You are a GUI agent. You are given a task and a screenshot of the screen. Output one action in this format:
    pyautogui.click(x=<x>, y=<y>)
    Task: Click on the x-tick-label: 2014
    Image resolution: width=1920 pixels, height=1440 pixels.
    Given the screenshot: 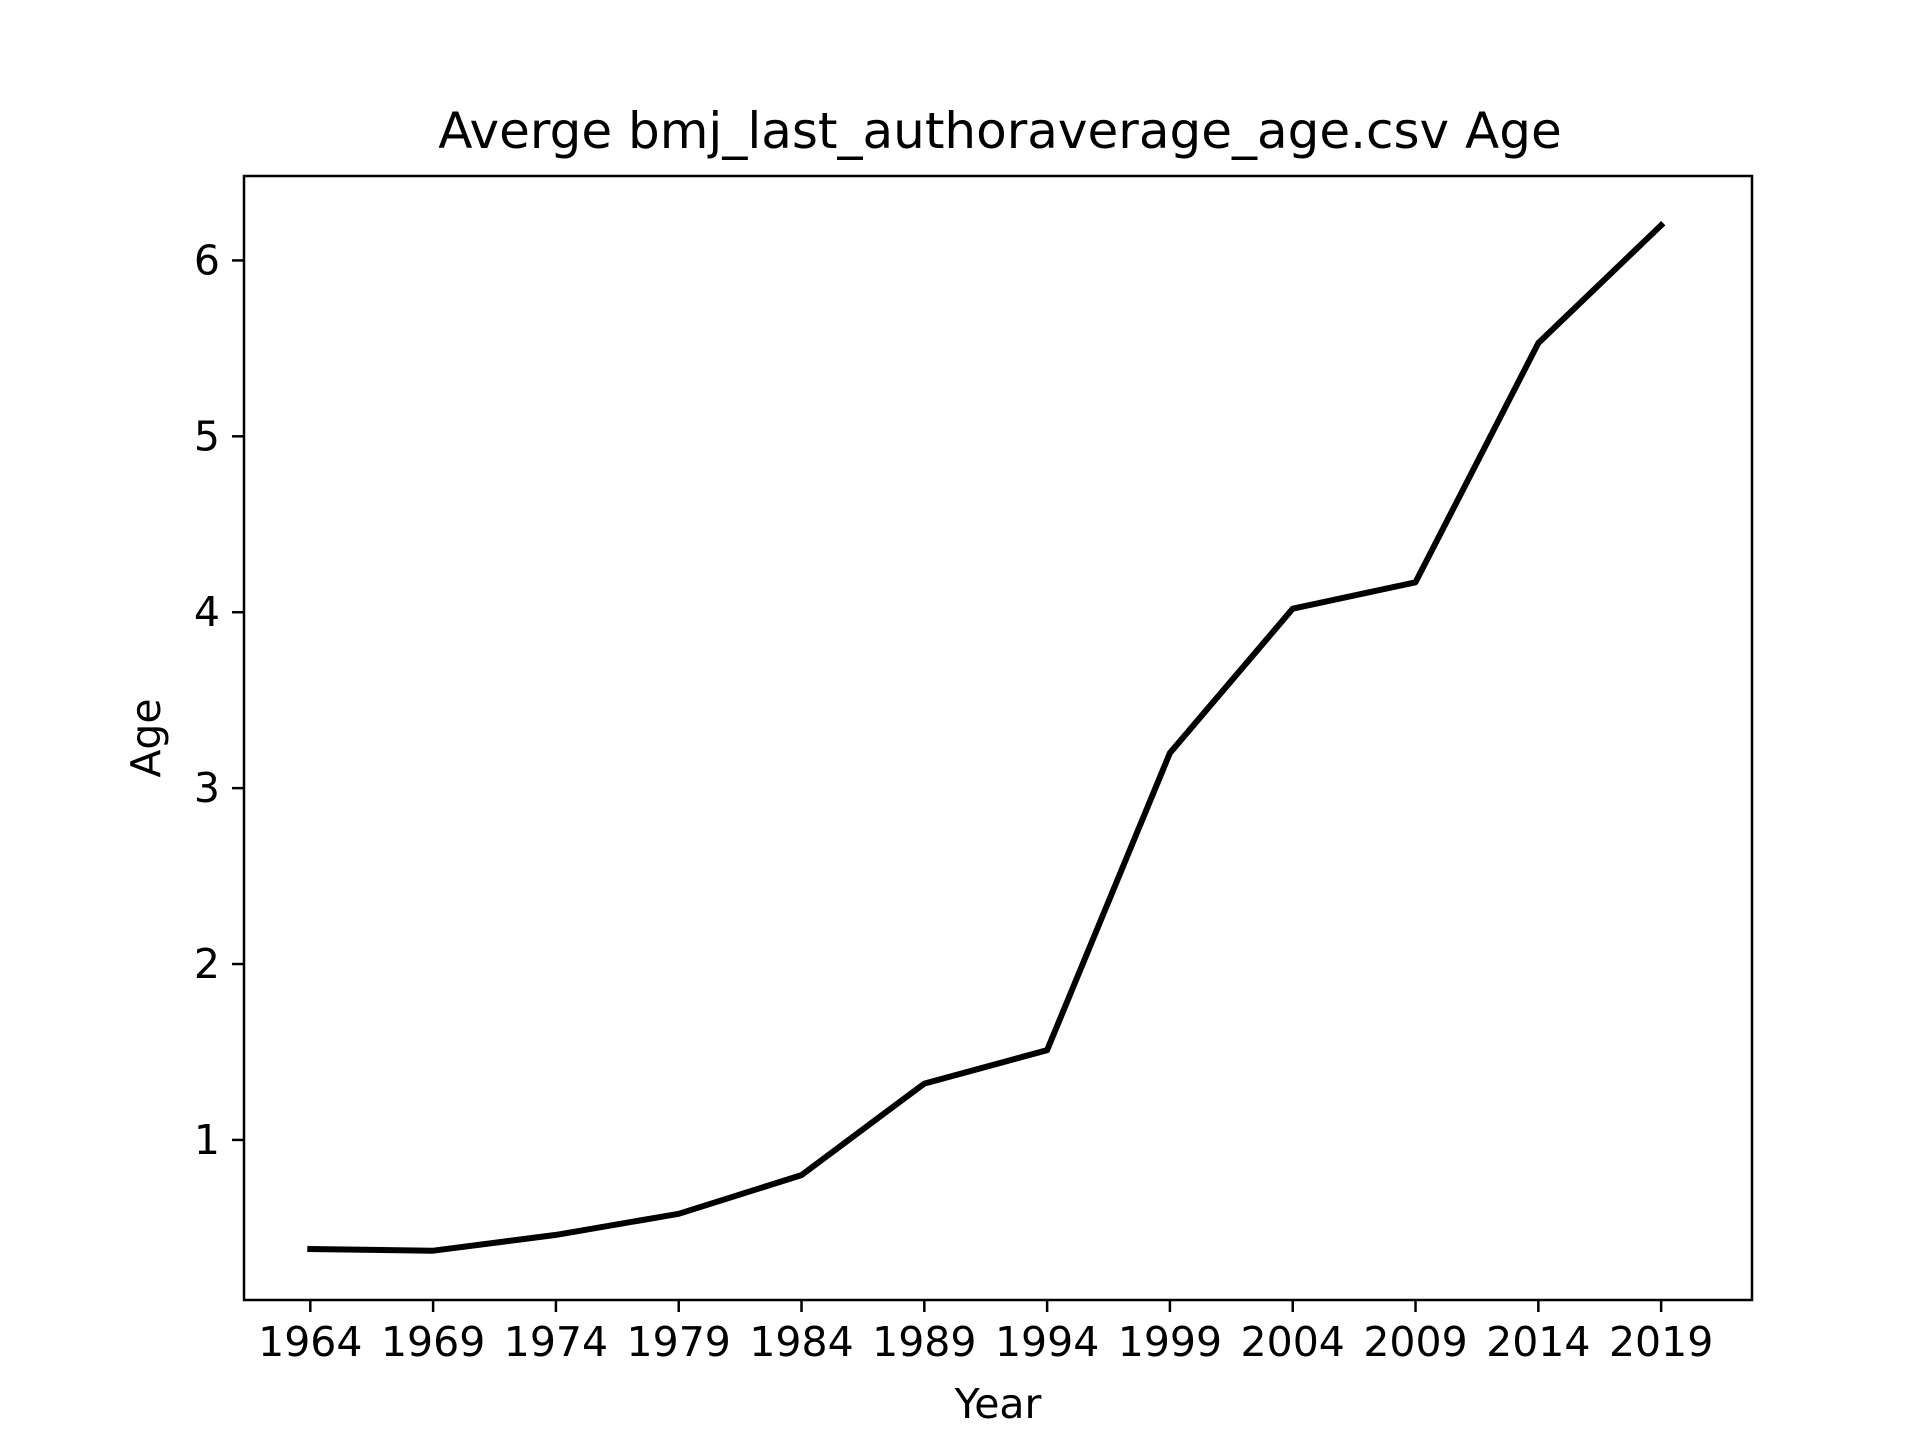 What is the action you would take?
    pyautogui.click(x=1538, y=1342)
    